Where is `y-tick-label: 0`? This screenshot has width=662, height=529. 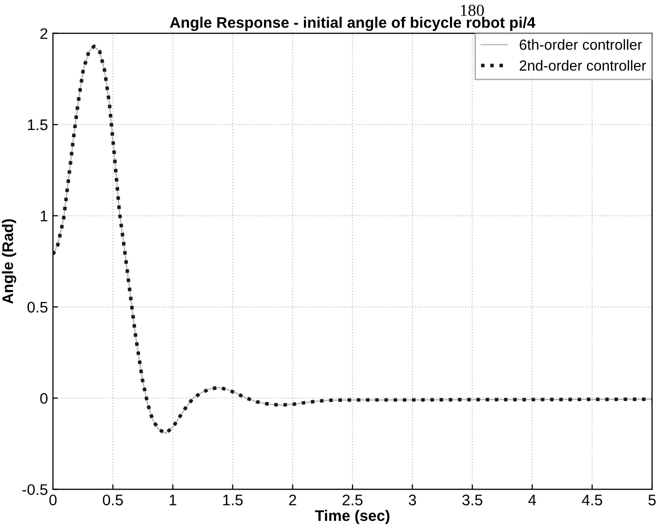 y-tick-label: 0 is located at coordinates (44, 398).